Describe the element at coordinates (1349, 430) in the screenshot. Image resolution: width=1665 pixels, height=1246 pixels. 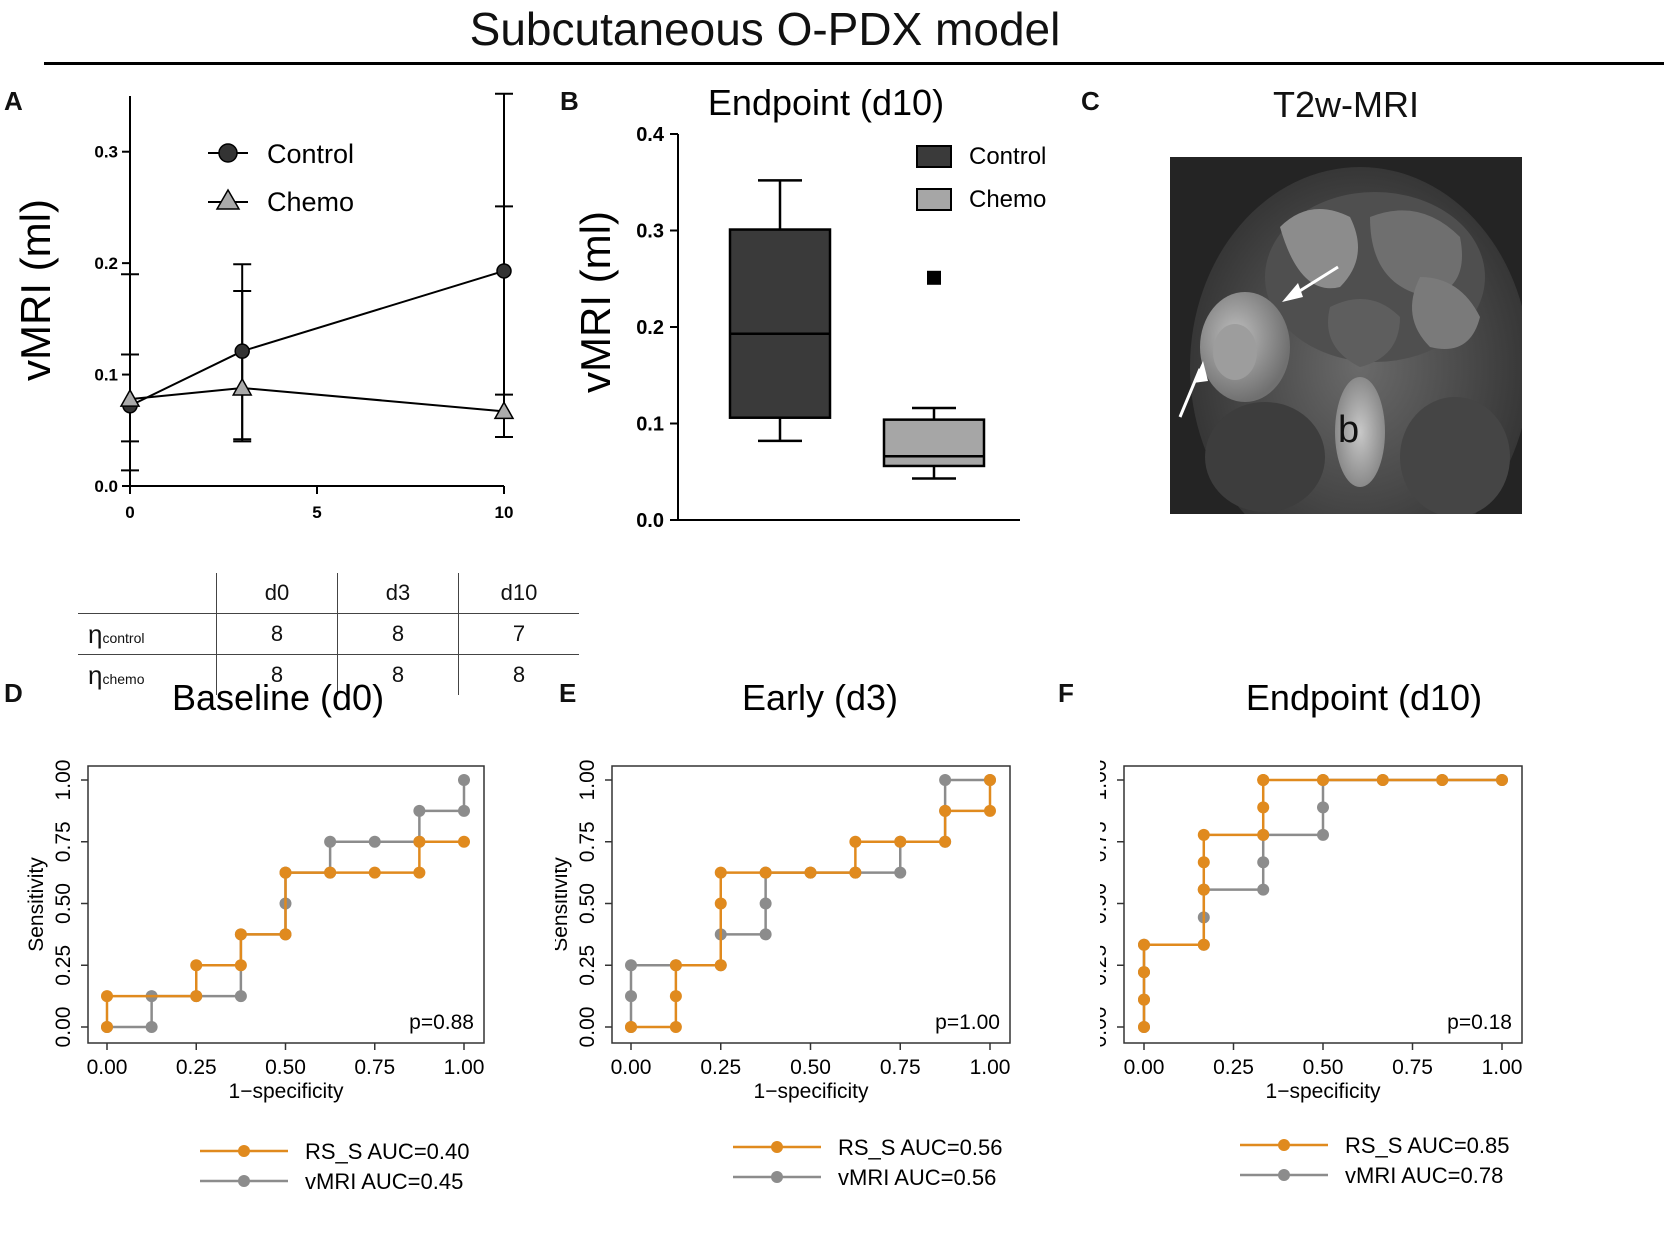
I see `bladder-label: b` at that location.